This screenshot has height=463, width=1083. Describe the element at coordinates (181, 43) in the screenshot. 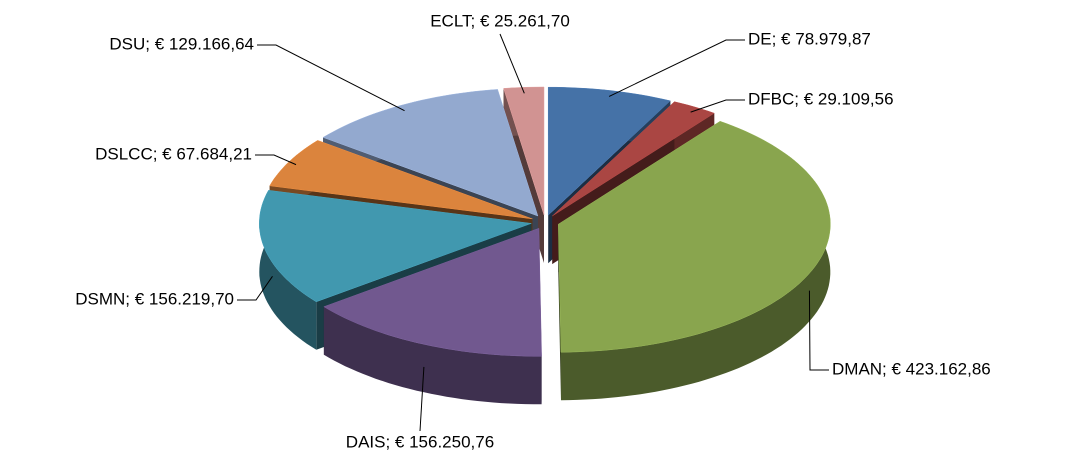

I see `data-label: DSU; € 129.166,64` at that location.